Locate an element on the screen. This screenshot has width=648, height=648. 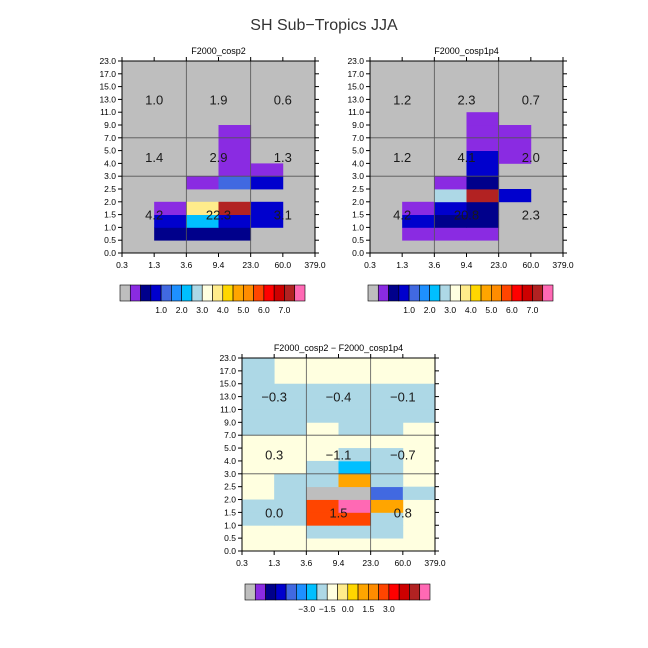
colorbar-label: 7.0 is located at coordinates (285, 310).